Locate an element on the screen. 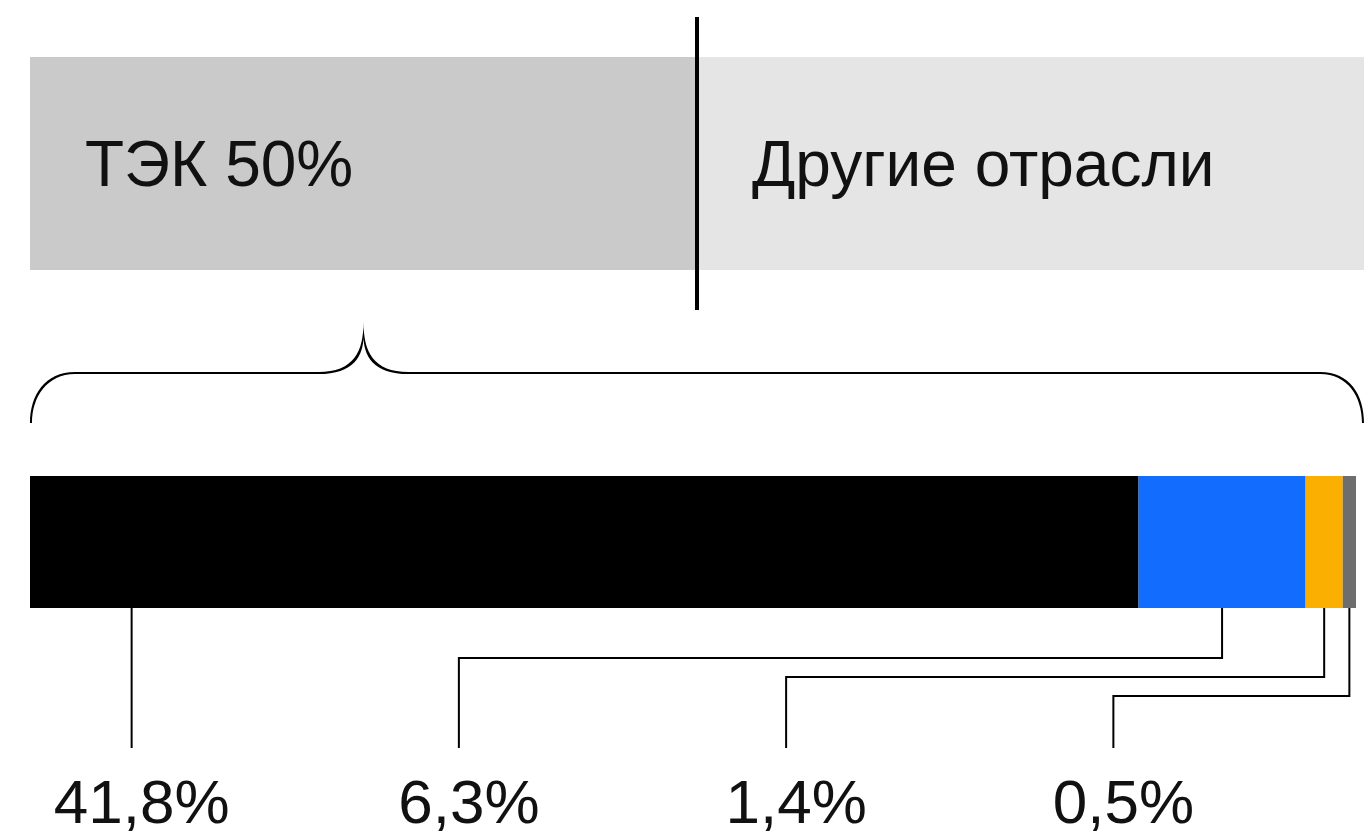 The width and height of the screenshot is (1369, 839). data-label: 1,4% is located at coordinates (796, 801).